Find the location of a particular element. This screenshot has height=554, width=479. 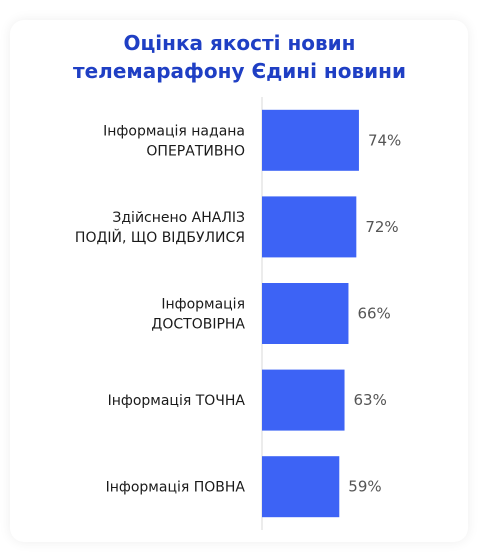

category-label-5: Інформація ПОВНА is located at coordinates (176, 488).